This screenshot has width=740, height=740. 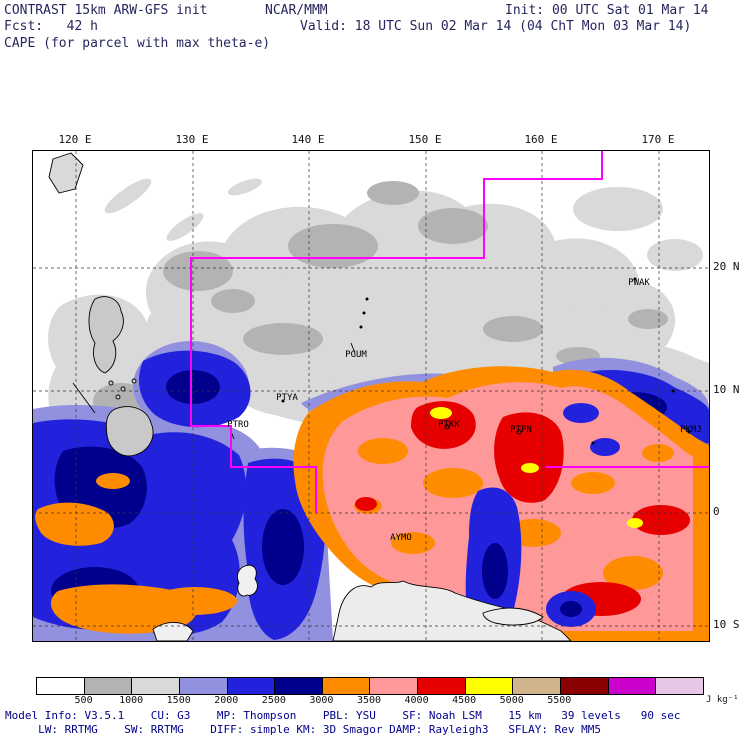 What do you see at coordinates (75, 139) in the screenshot?
I see `lon-tick: 120 E` at bounding box center [75, 139].